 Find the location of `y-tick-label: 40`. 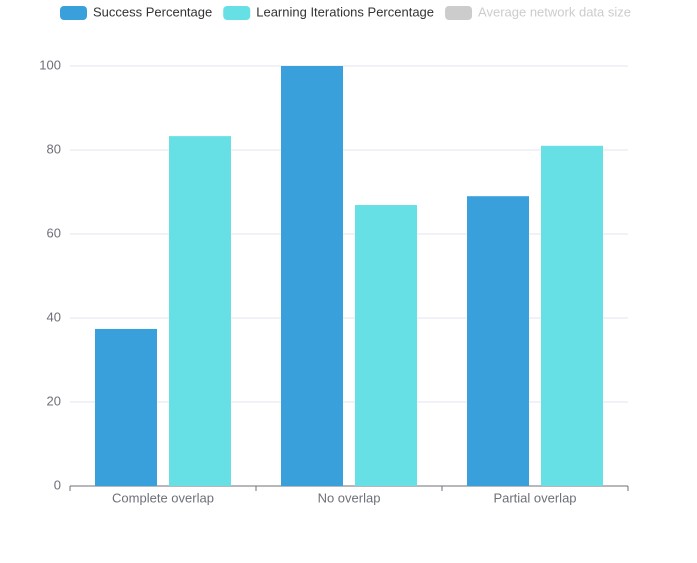

y-tick-label: 40 is located at coordinates (54, 316).